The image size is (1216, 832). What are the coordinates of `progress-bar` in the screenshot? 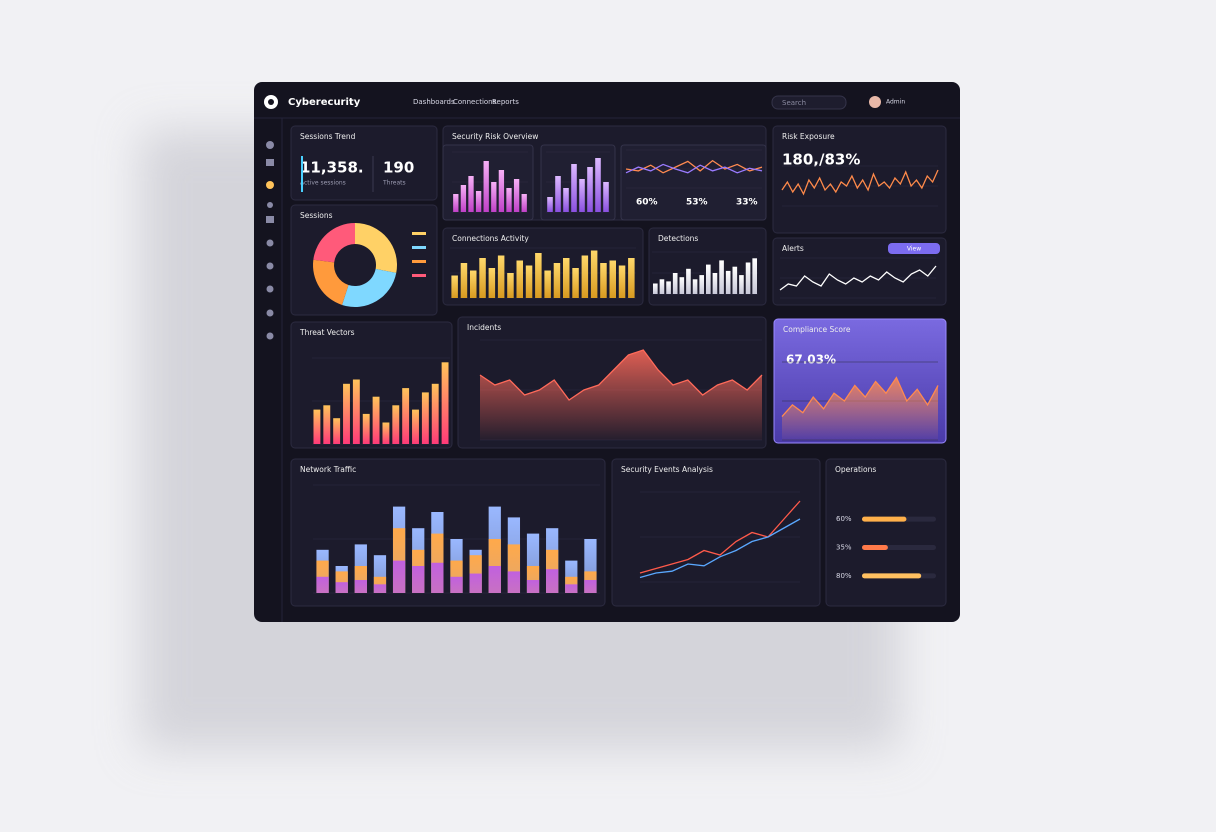 It's located at (892, 576).